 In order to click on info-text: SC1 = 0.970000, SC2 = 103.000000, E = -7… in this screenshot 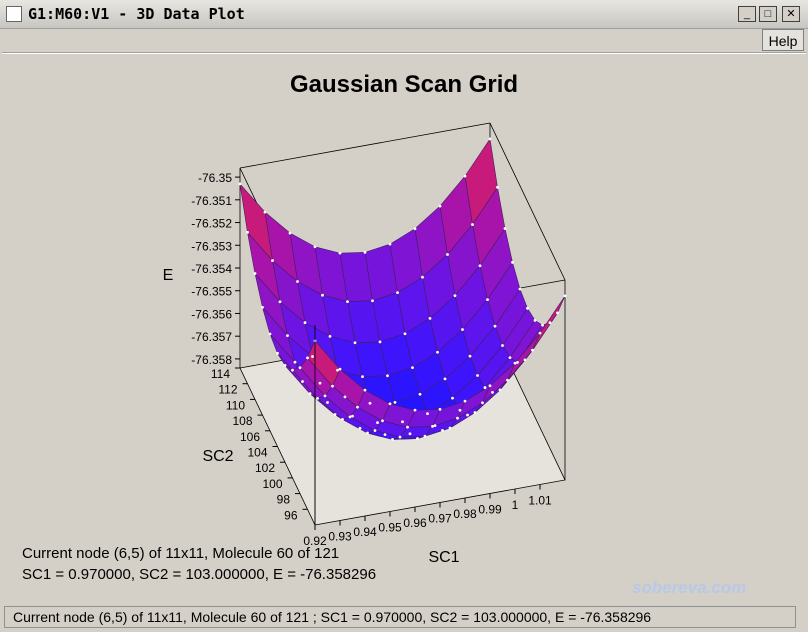, I will do `click(199, 574)`.